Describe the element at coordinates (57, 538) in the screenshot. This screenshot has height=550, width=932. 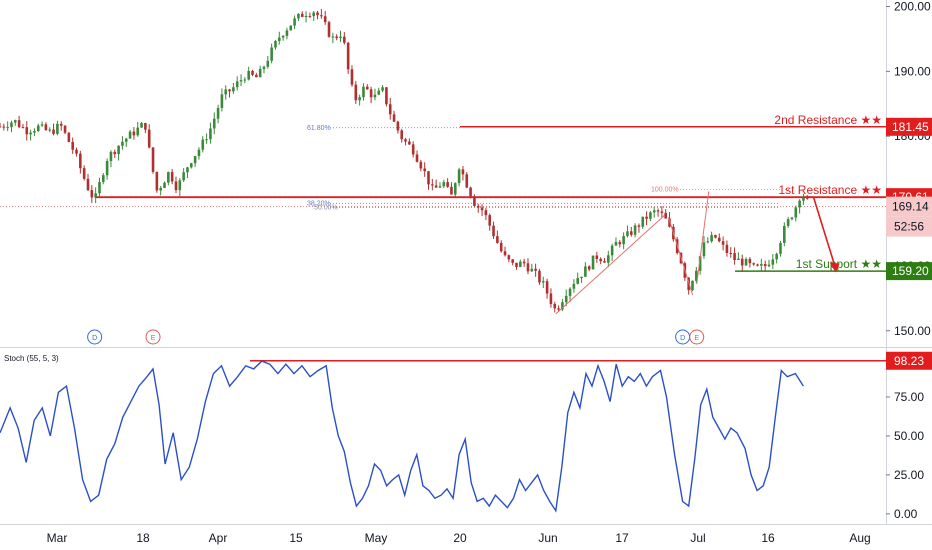
I see `time-tick-label: Mar` at that location.